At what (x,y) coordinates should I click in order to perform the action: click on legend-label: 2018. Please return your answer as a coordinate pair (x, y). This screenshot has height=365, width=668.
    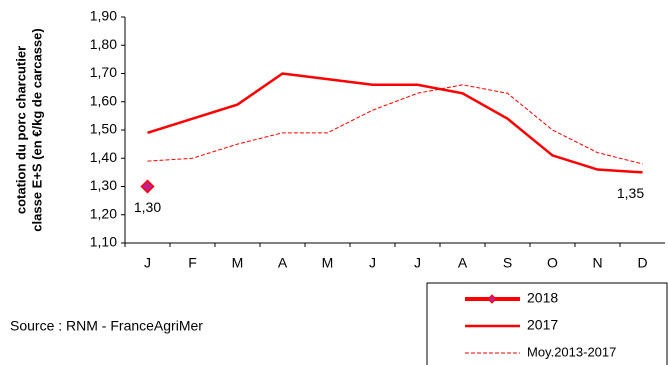
    Looking at the image, I should click on (542, 298).